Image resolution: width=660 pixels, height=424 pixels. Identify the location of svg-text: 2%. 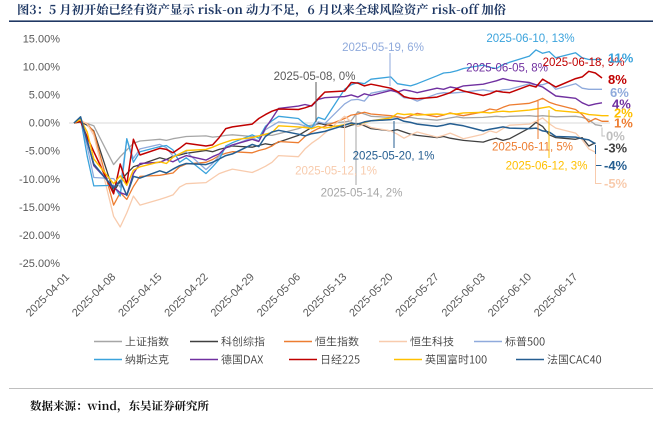
(623, 113).